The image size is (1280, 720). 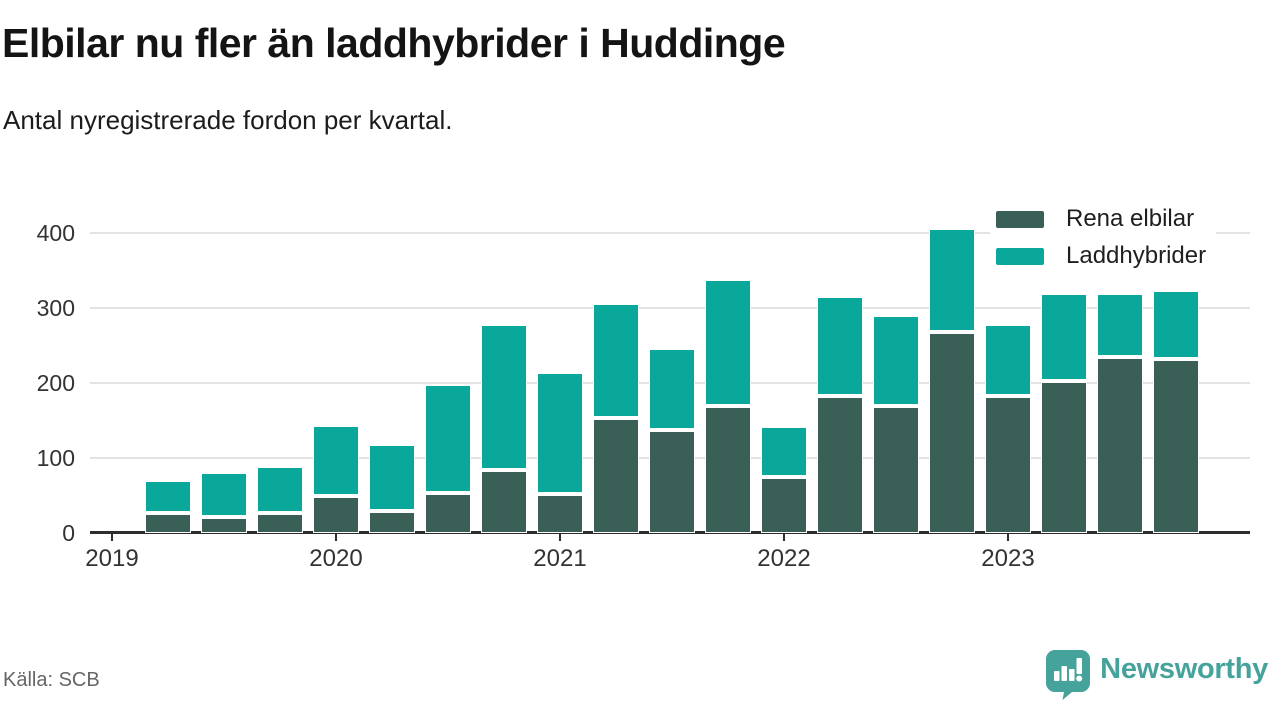 What do you see at coordinates (224, 495) in the screenshot?
I see `bar-2019-Q3-laddhybrider` at bounding box center [224, 495].